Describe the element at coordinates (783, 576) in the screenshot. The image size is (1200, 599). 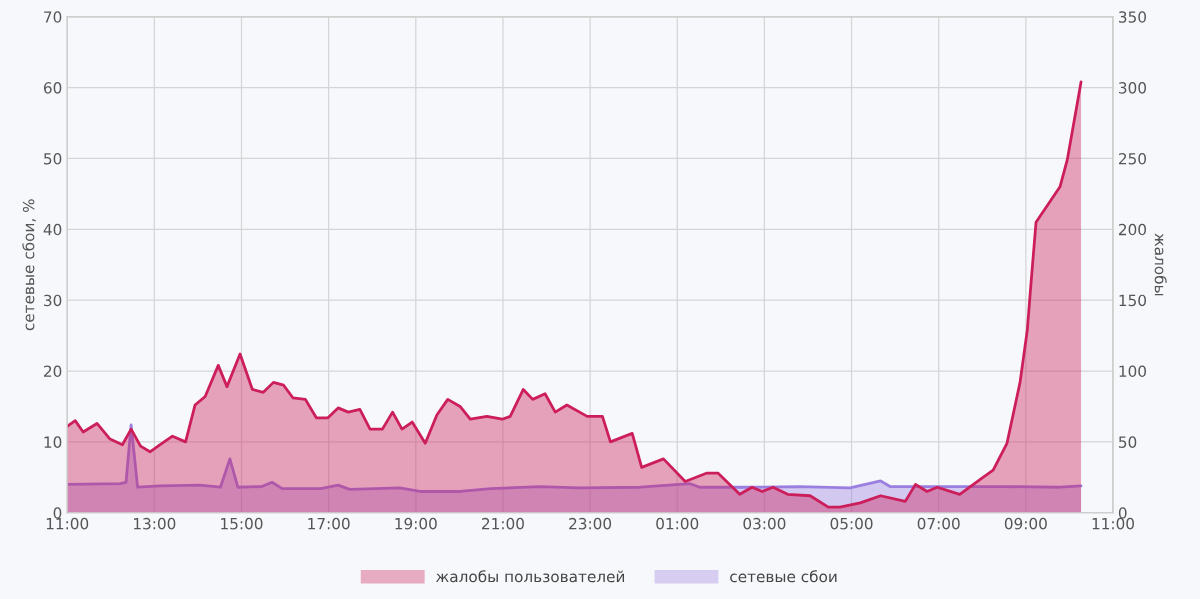
I see `legend-label: сетевые сбои` at that location.